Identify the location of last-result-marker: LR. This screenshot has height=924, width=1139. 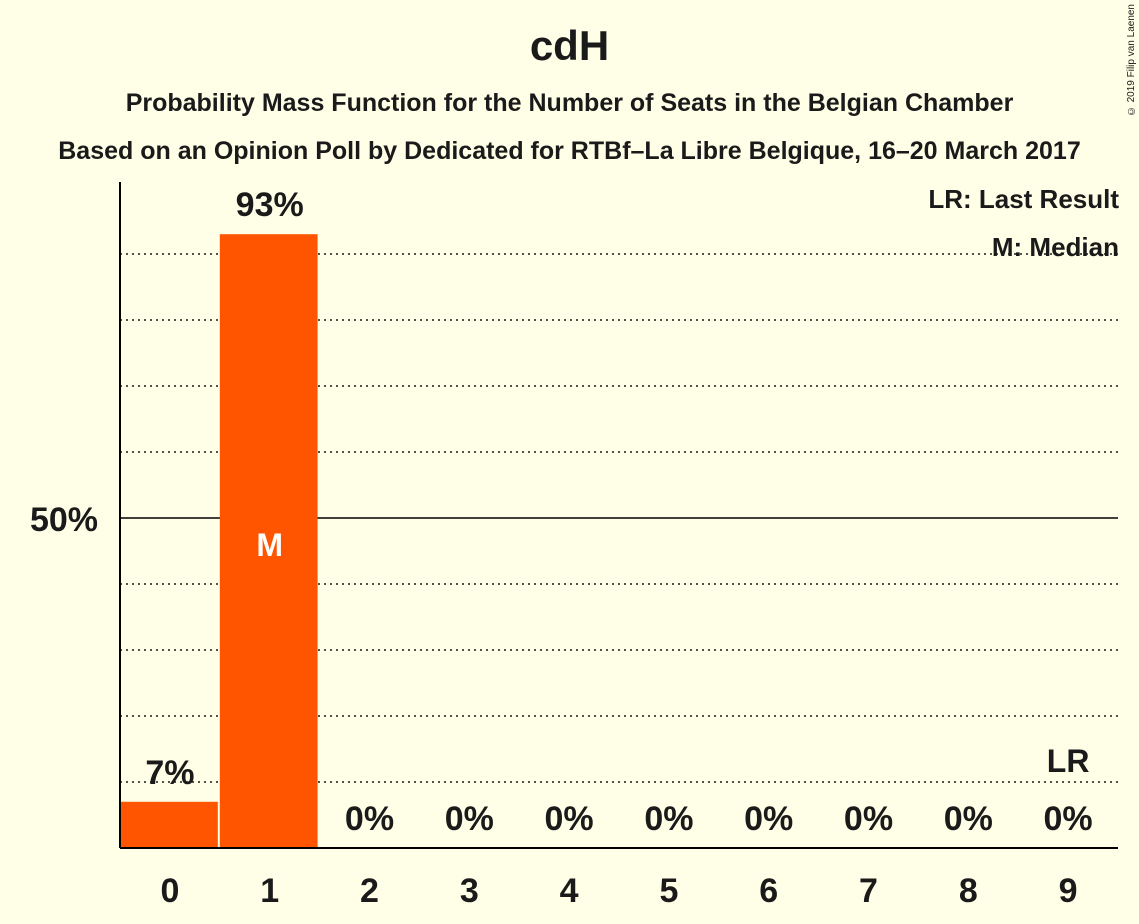
(1068, 761).